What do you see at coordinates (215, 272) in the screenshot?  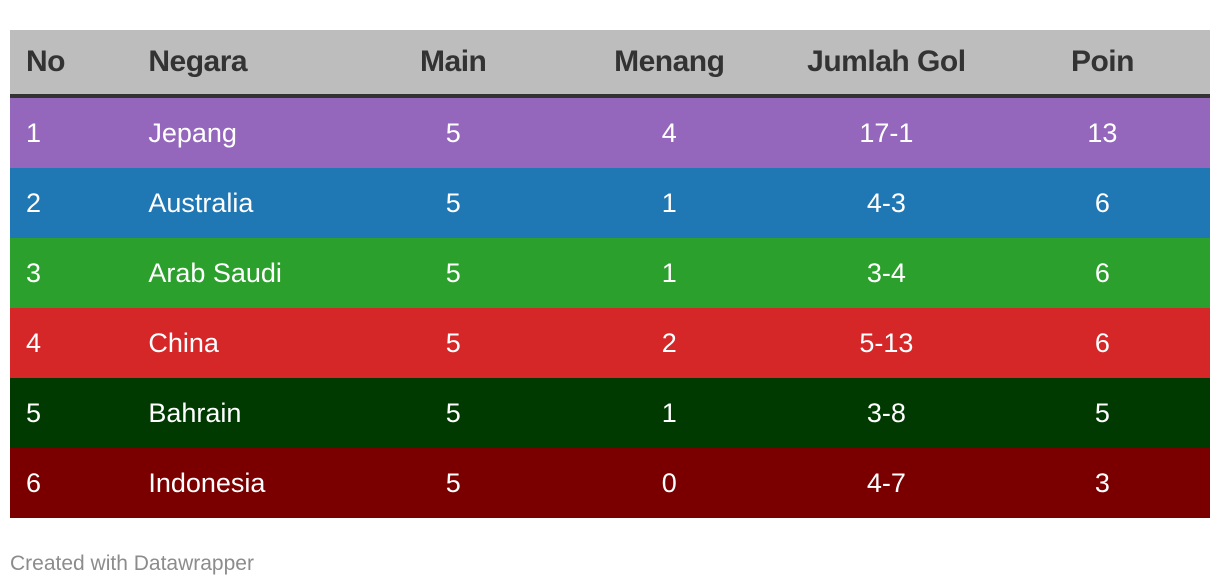 I see `cell-negara: Arab Saudi` at bounding box center [215, 272].